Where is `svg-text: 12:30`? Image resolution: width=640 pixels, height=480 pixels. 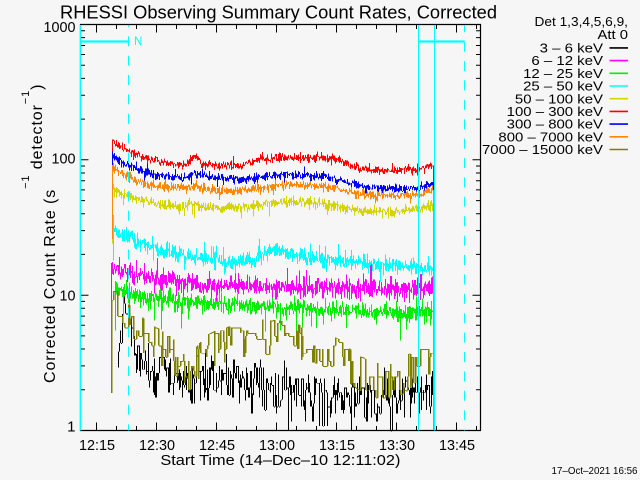
svg-text: 12:30 is located at coordinates (157, 445).